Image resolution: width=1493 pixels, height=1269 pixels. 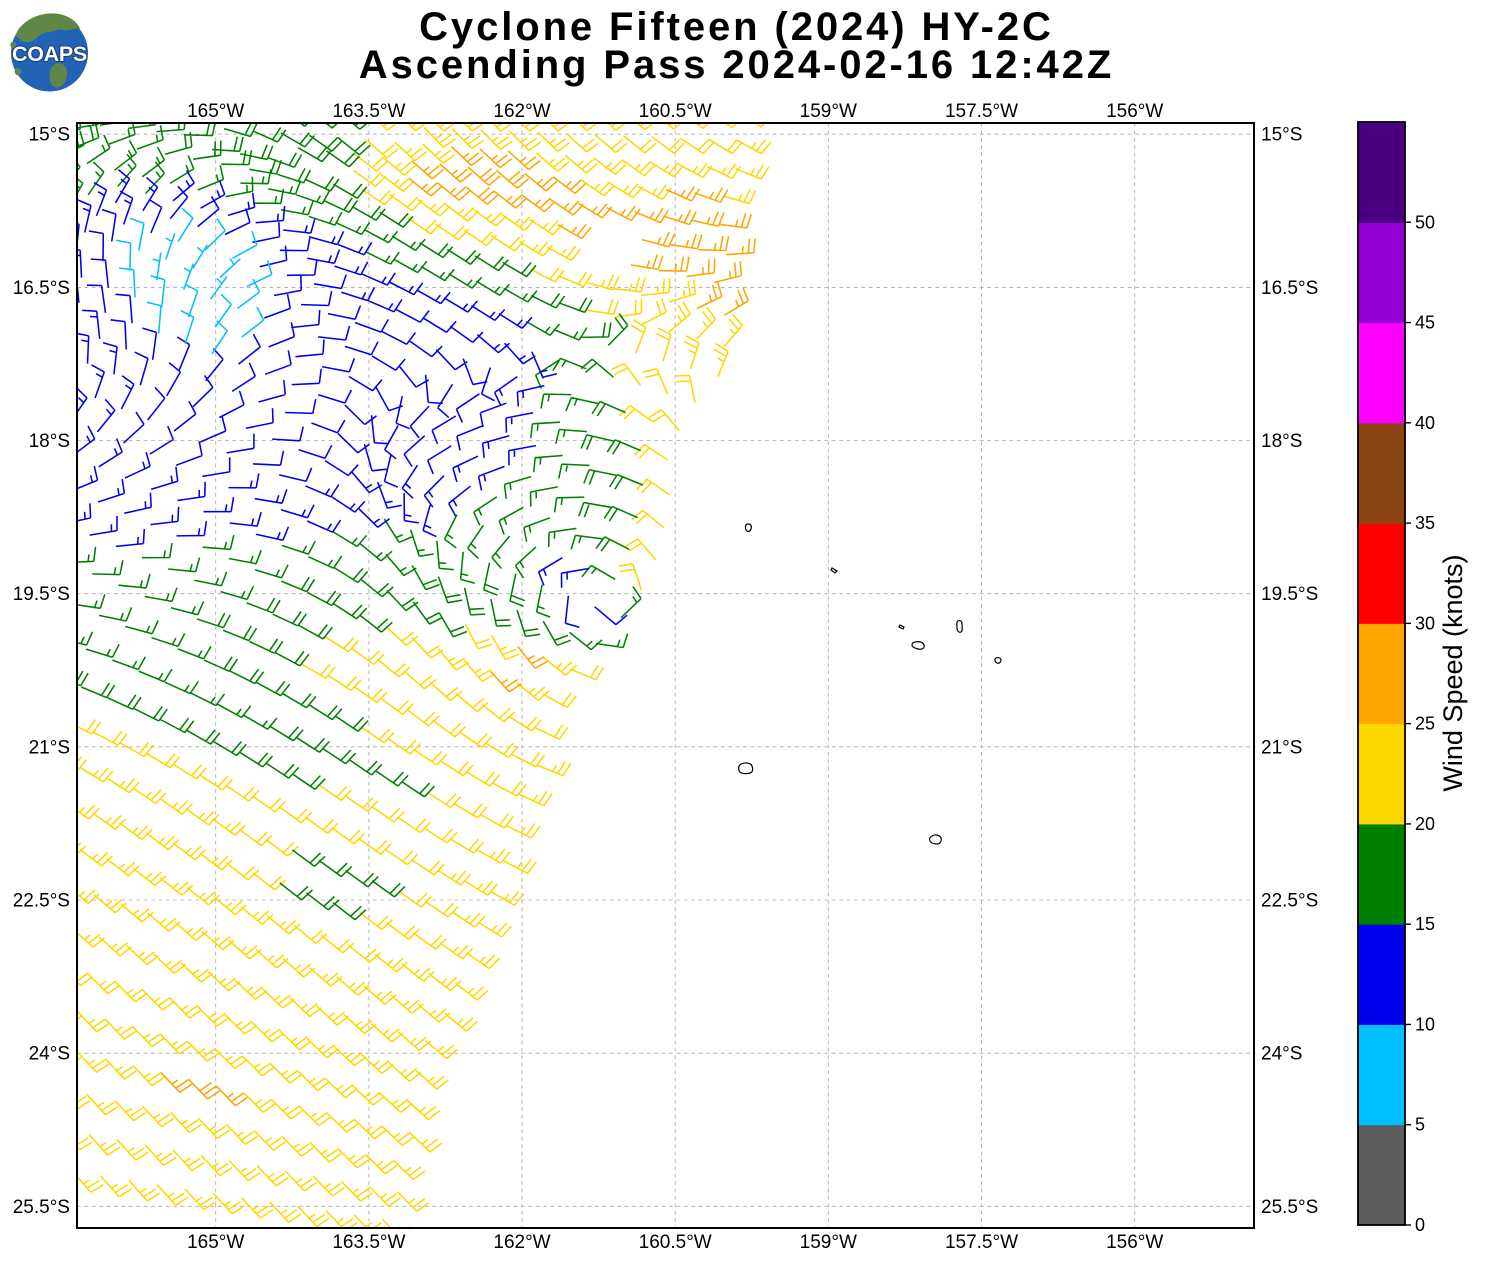 What do you see at coordinates (1425, 724) in the screenshot?
I see `svg-text: 25` at bounding box center [1425, 724].